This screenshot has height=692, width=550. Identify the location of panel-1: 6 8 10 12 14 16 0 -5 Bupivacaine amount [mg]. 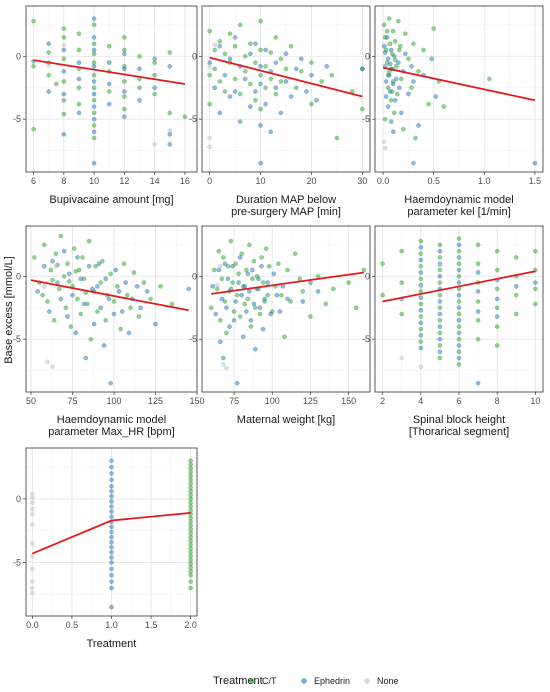
(105, 105).